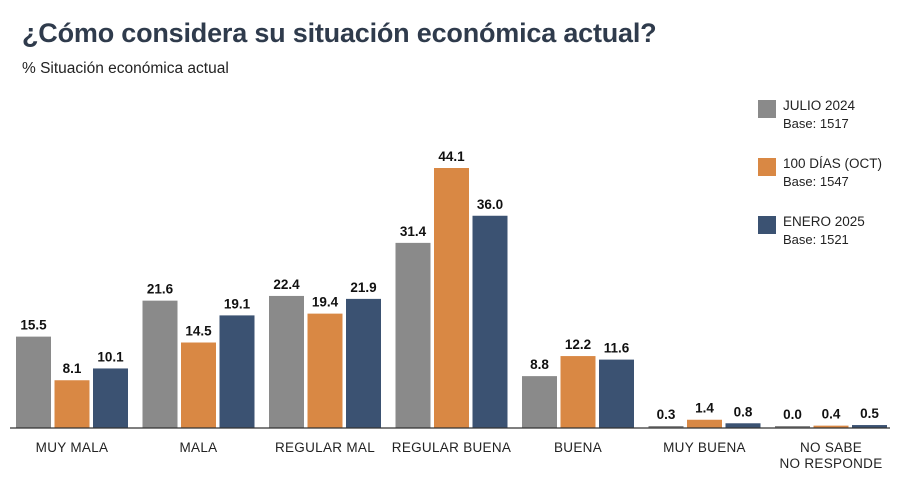 This screenshot has height=501, width=900. What do you see at coordinates (869, 426) in the screenshot?
I see `bar-enero-2025-no-sabe-no-responde` at bounding box center [869, 426].